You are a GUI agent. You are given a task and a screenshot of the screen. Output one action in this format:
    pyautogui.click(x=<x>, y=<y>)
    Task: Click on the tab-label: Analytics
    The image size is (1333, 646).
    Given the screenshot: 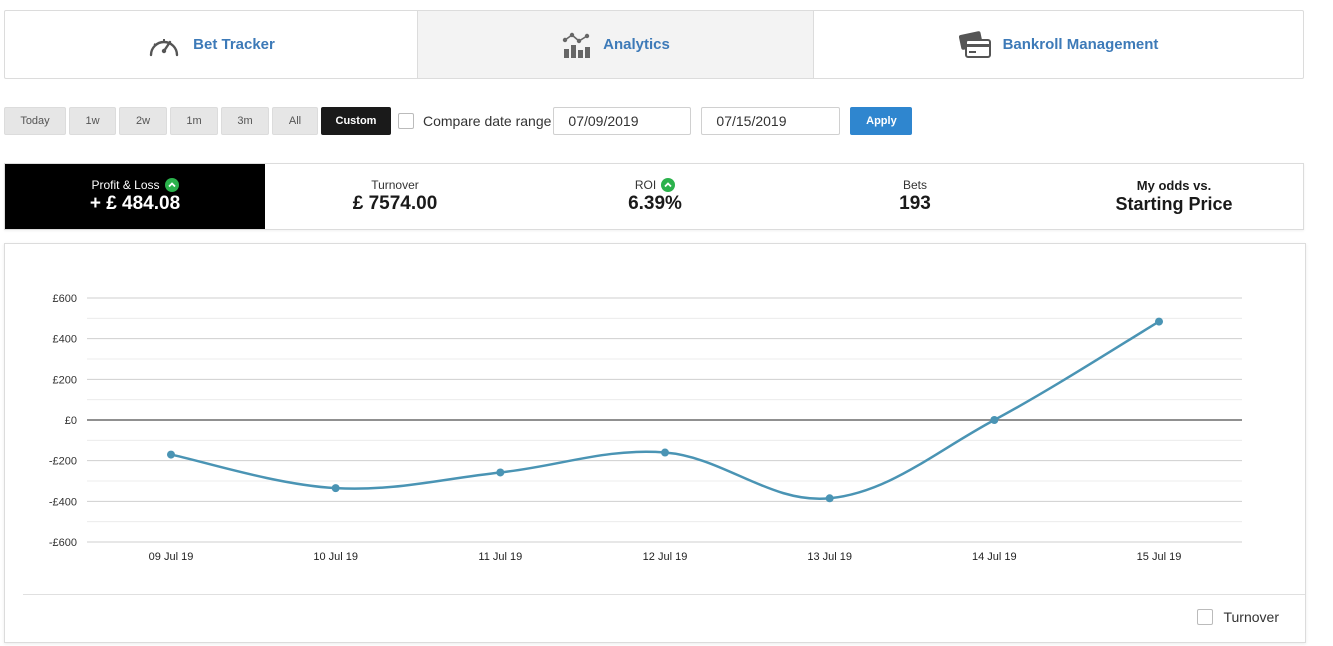 What is the action you would take?
    pyautogui.click(x=636, y=44)
    